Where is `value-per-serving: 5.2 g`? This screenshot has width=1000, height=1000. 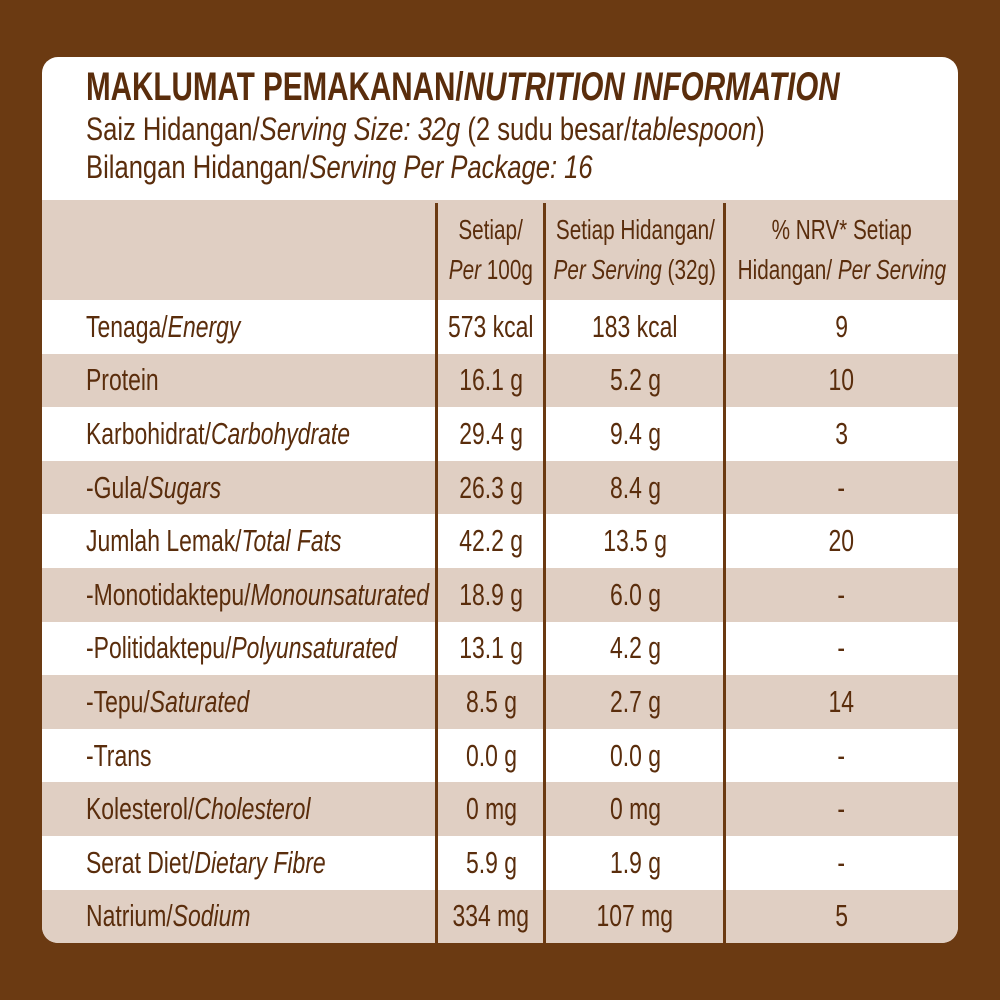
value-per-serving: 5.2 g is located at coordinates (635, 380).